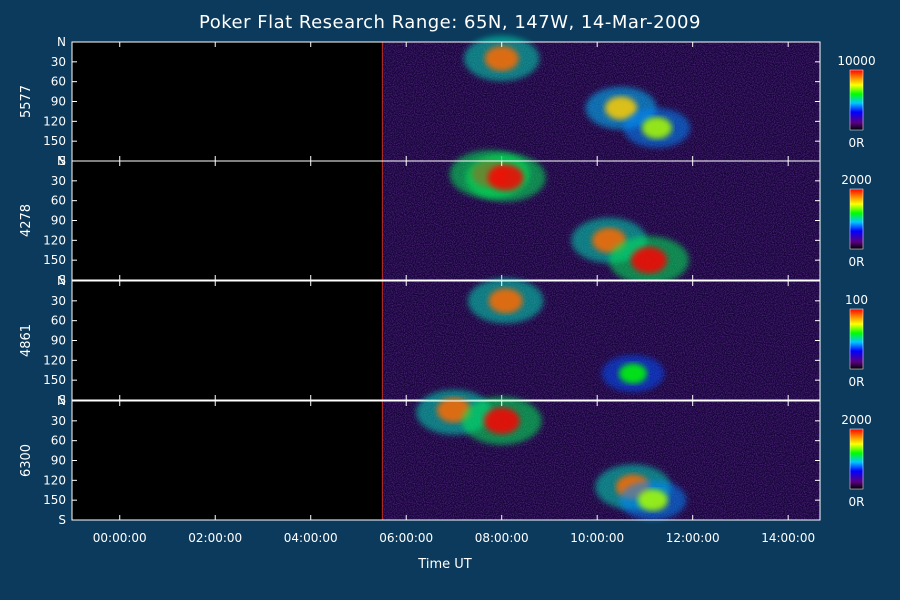 This screenshot has width=900, height=600. Describe the element at coordinates (693, 538) in the screenshot. I see `x-tick-label: 12:00:00` at that location.